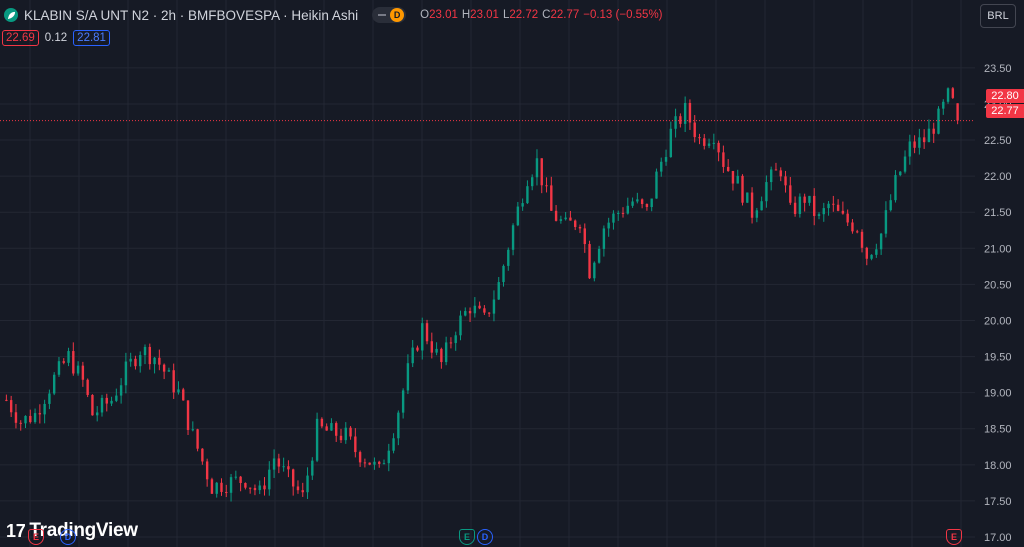 This screenshot has width=1024, height=547. Describe the element at coordinates (623, 15) in the screenshot. I see `change-value: −0.13 (−0.55%)` at that location.